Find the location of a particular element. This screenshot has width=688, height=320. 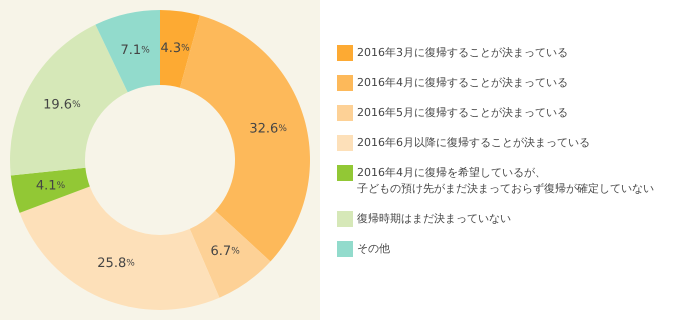

data-label: 7.1% is located at coordinates (135, 50).